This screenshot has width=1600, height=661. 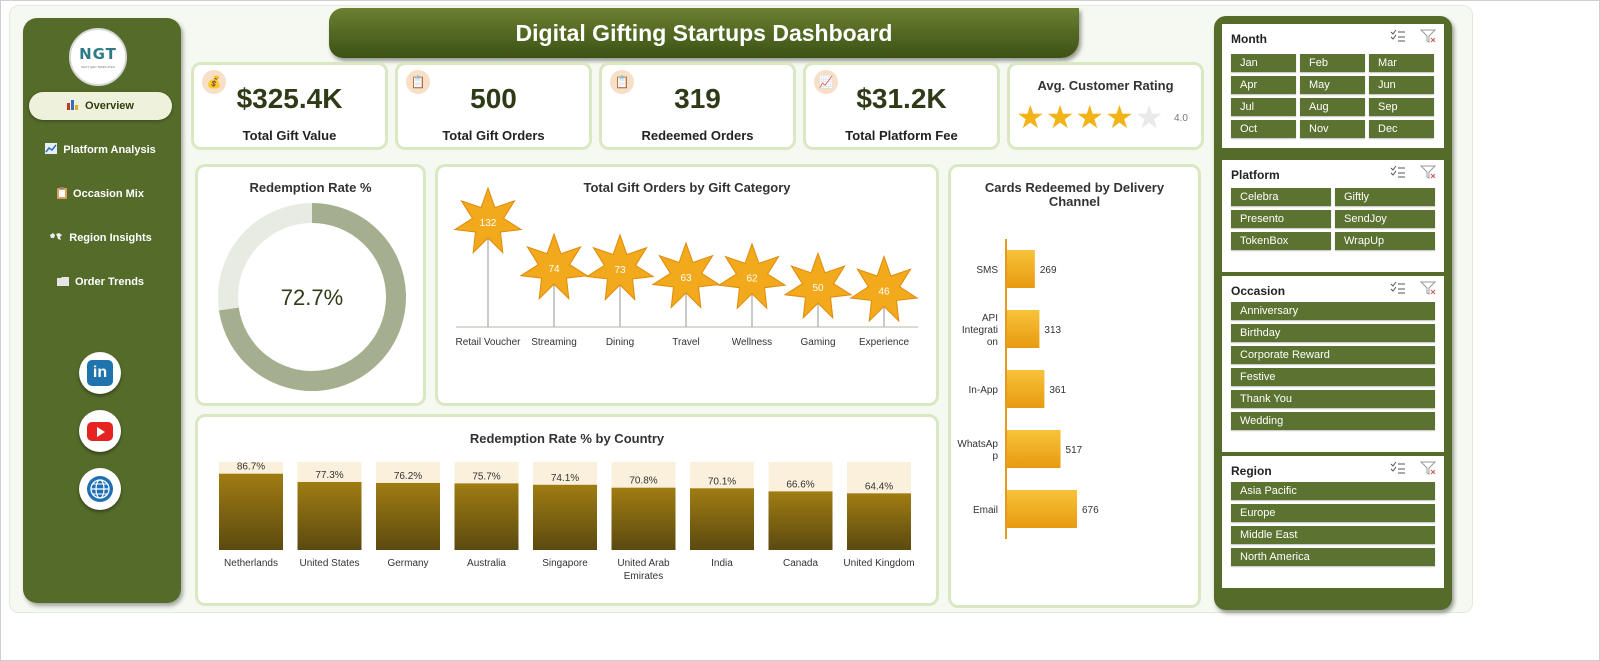 What do you see at coordinates (1333, 513) in the screenshot?
I see `region-option-europe: Europe` at bounding box center [1333, 513].